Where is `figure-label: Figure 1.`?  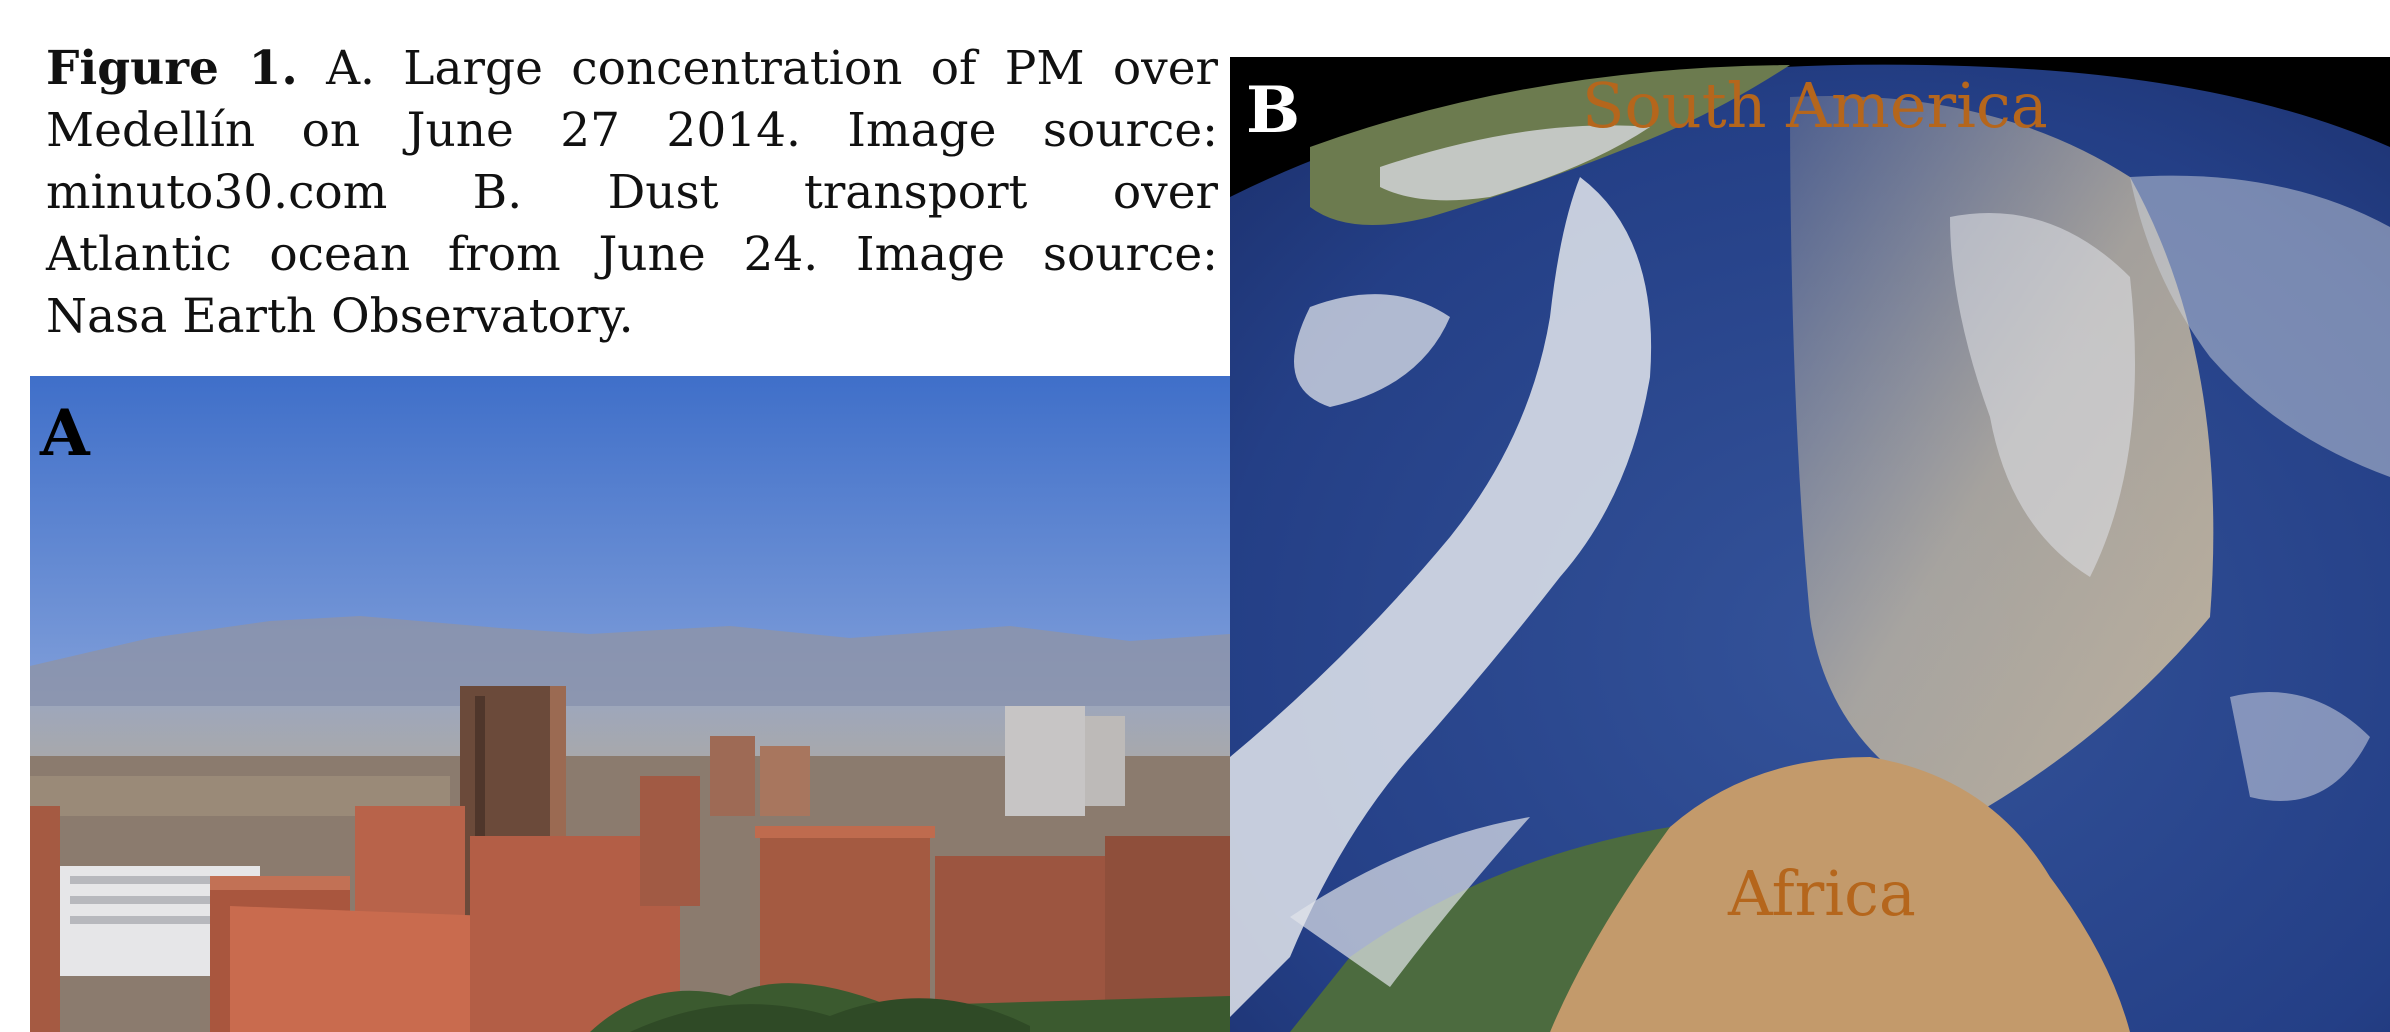 figure-label: Figure 1. is located at coordinates (172, 68).